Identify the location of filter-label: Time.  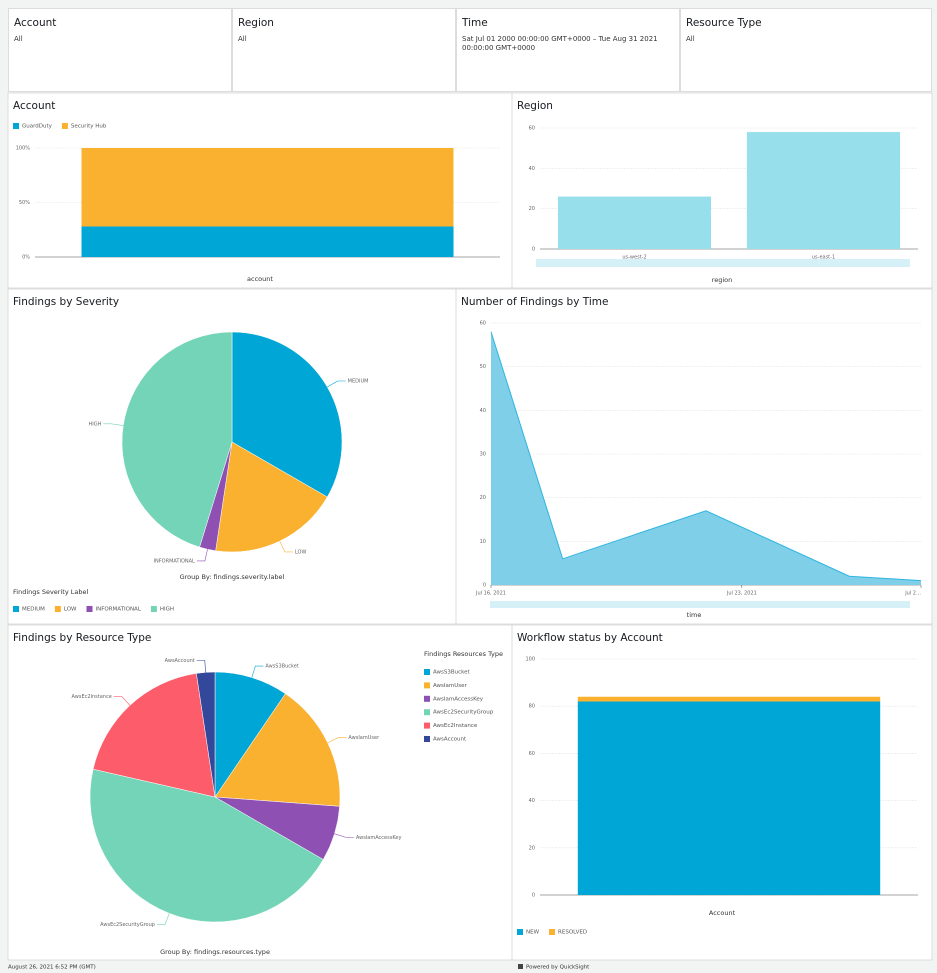
(475, 23).